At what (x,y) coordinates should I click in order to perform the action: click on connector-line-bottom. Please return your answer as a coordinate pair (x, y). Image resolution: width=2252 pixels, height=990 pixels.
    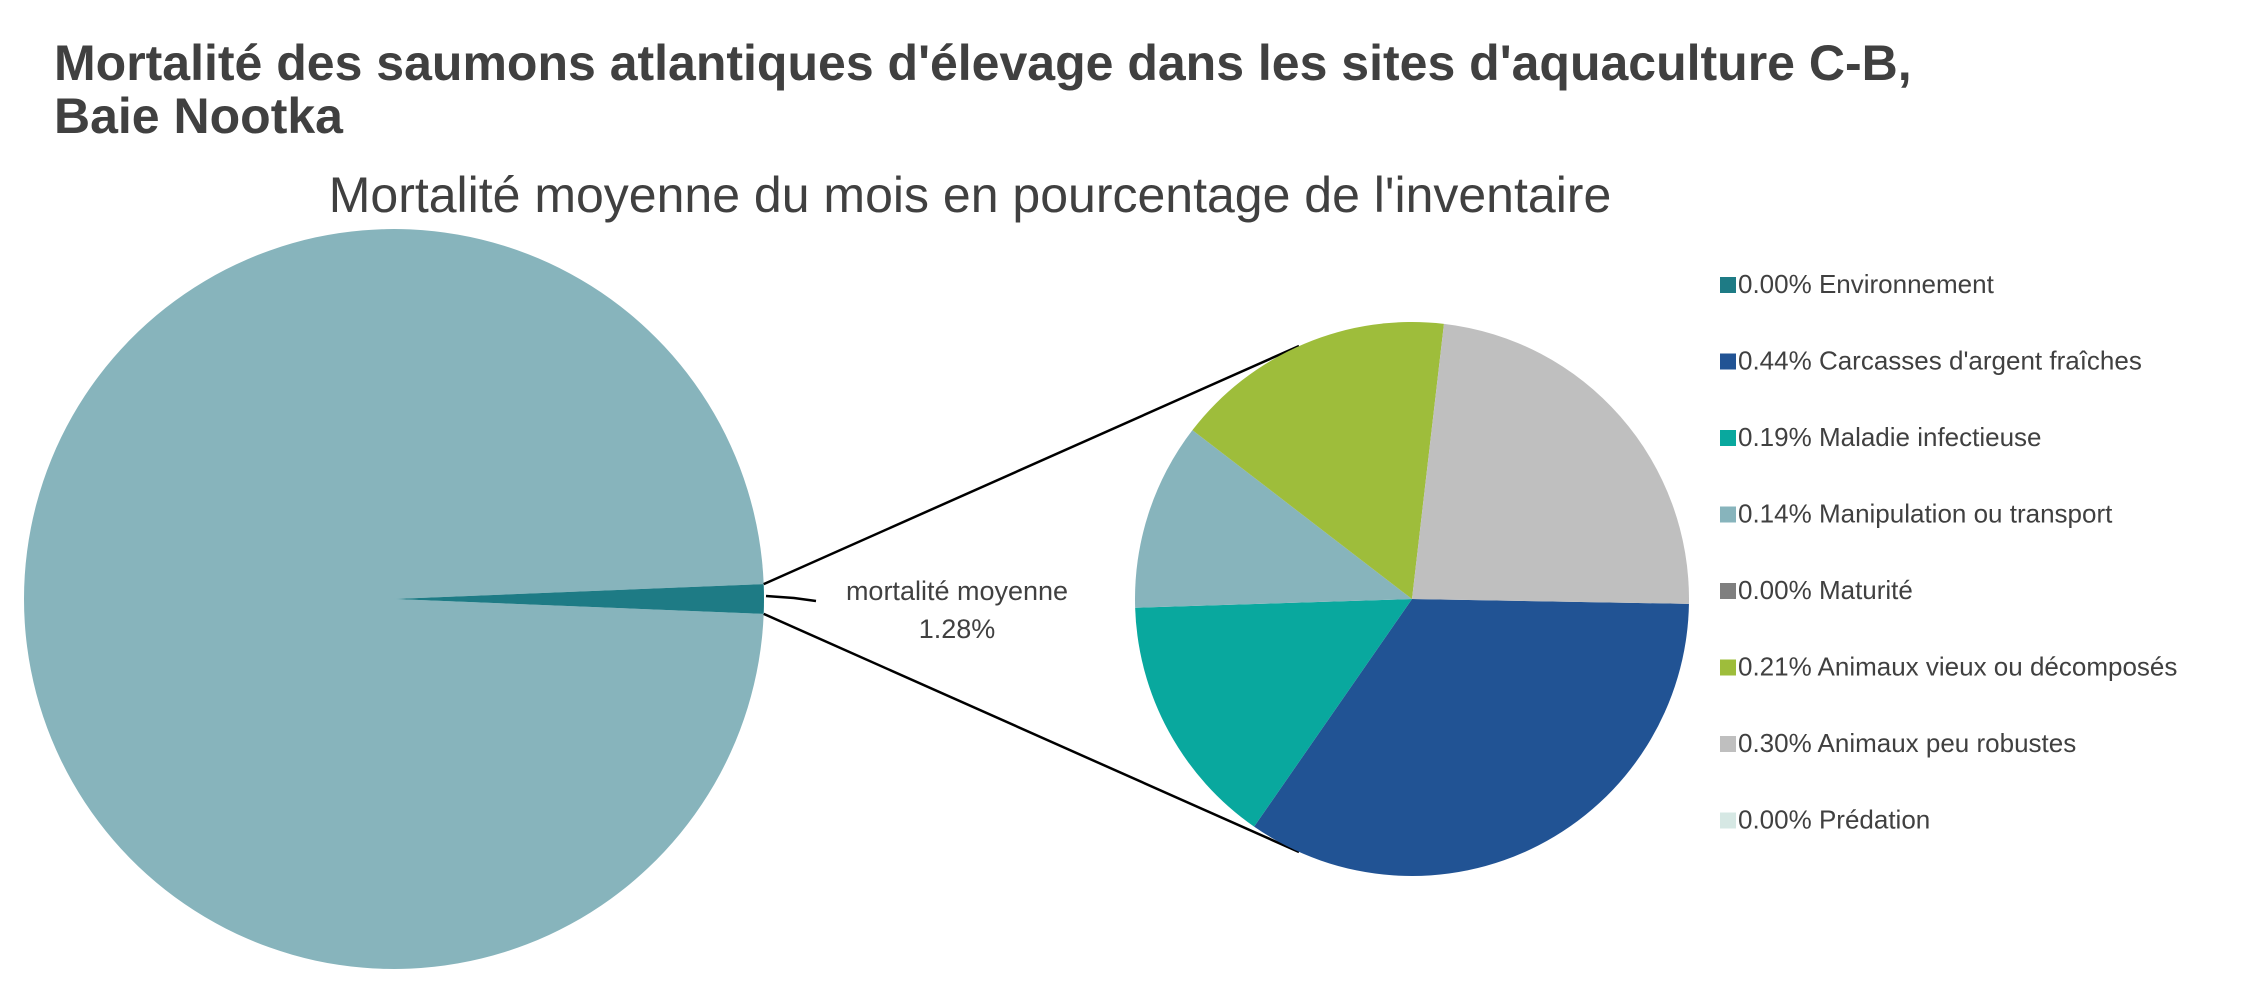
    Looking at the image, I should click on (1031, 733).